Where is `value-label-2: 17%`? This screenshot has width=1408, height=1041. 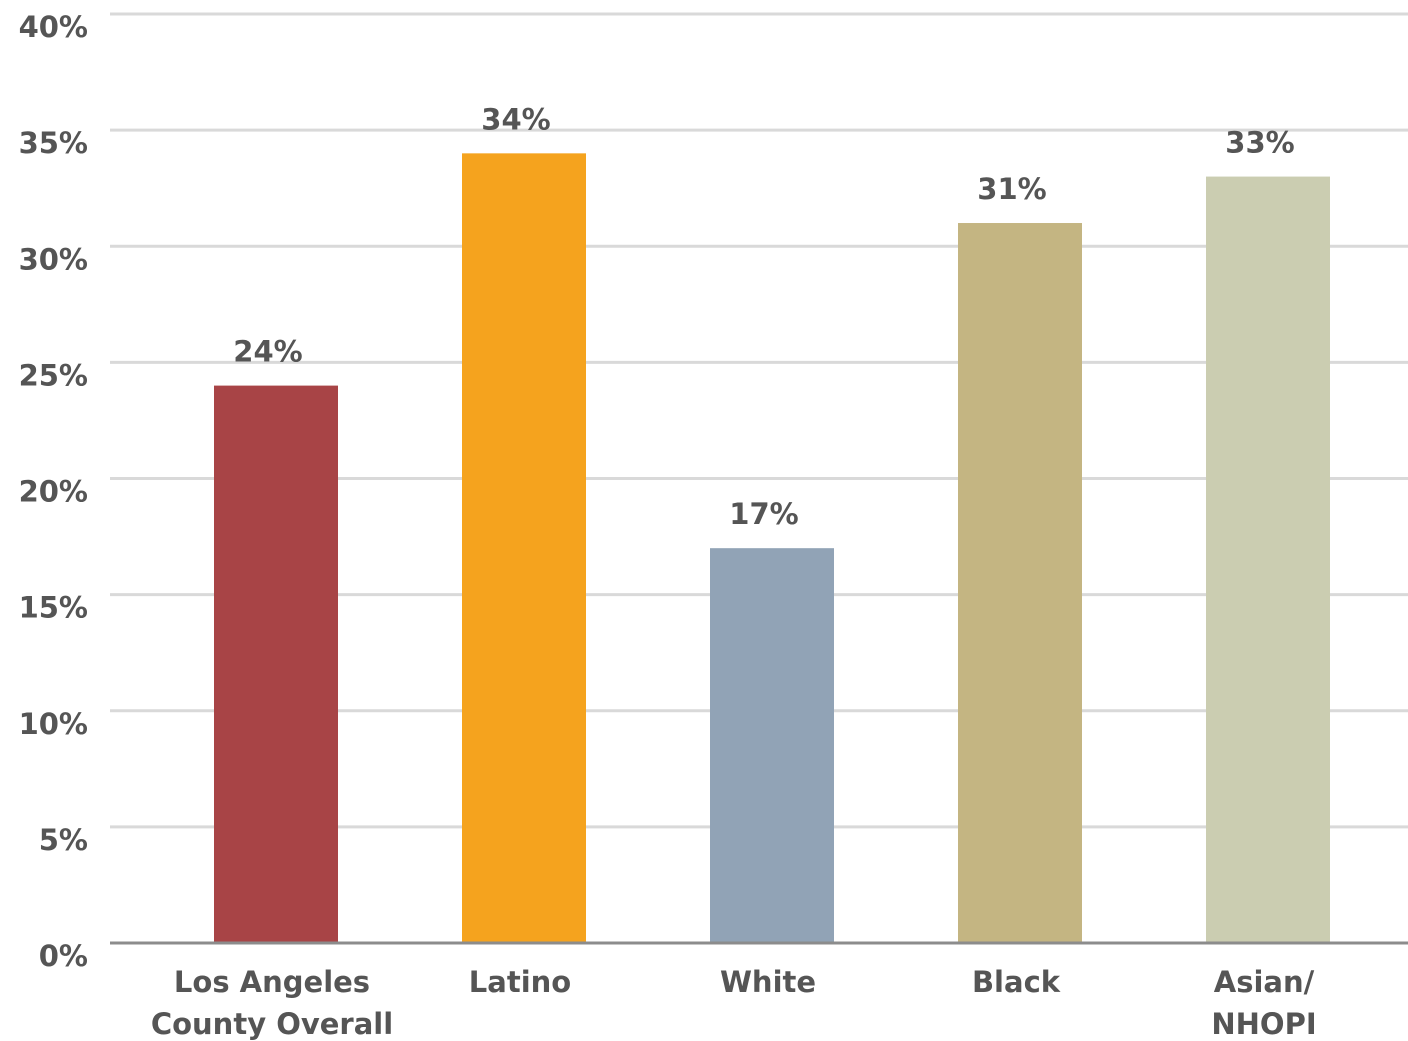
value-label-2: 17% is located at coordinates (763, 514).